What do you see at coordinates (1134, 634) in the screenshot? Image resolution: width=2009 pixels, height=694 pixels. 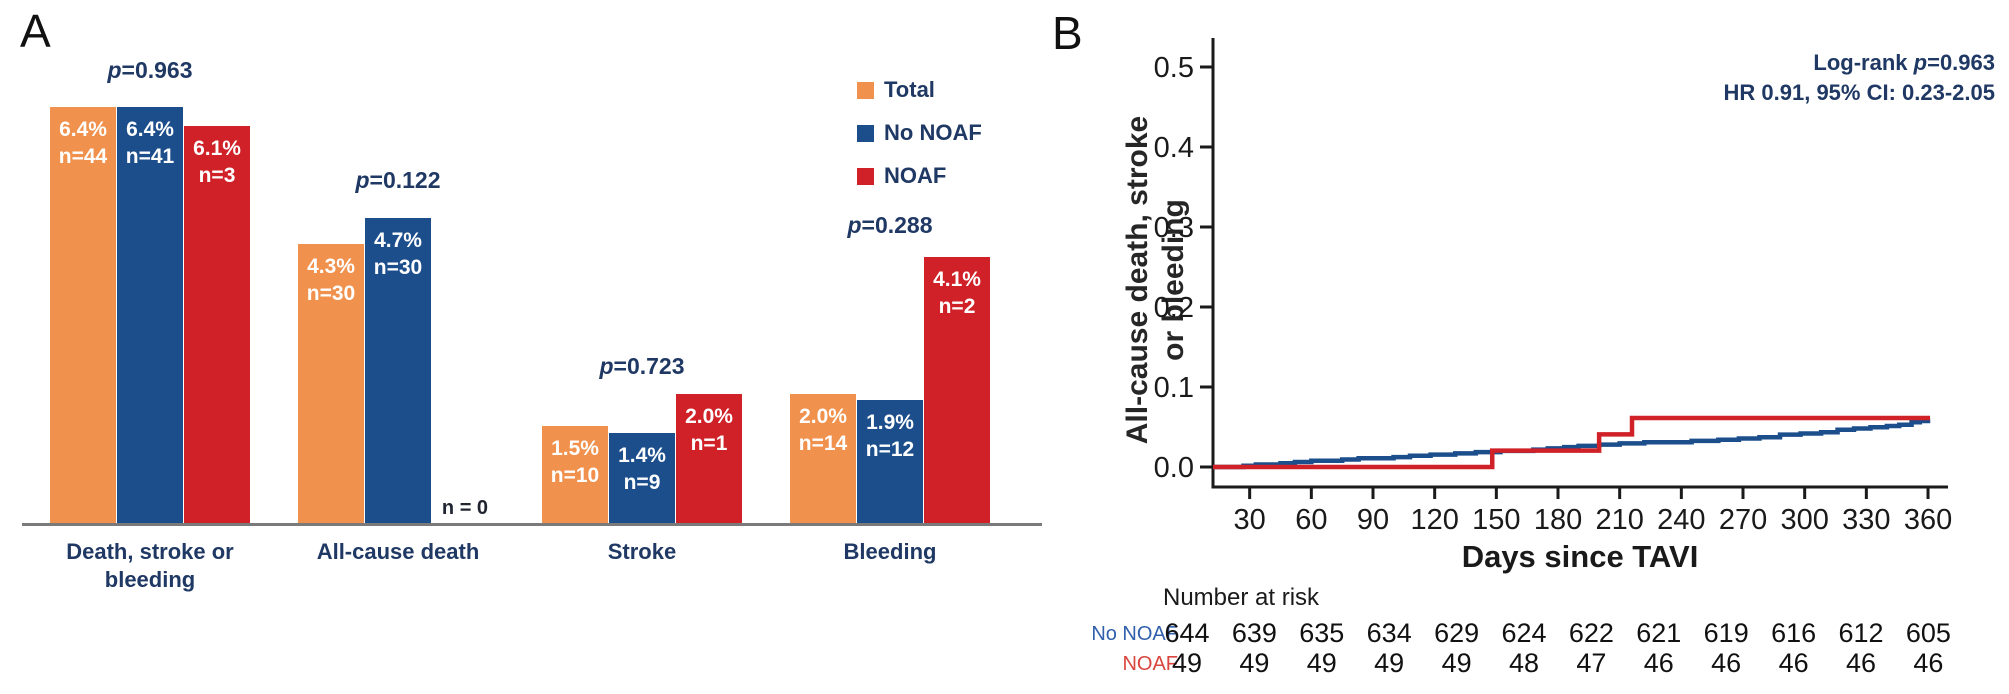 I see `risk-row-label-no-noaf: No NOAF` at bounding box center [1134, 634].